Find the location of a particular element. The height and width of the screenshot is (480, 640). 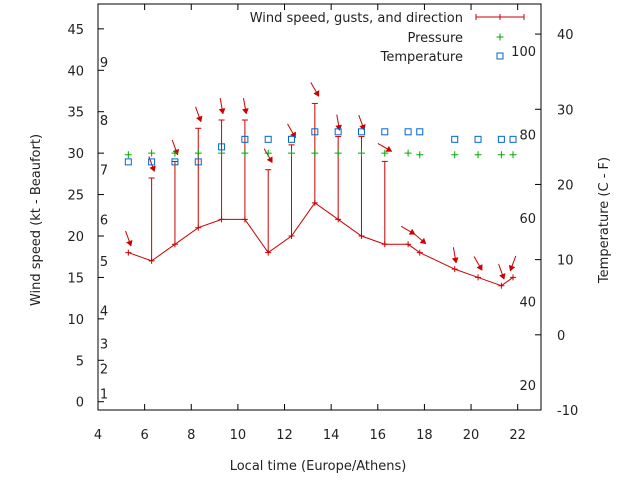

fahrenheit-label: 40 is located at coordinates (527, 302).